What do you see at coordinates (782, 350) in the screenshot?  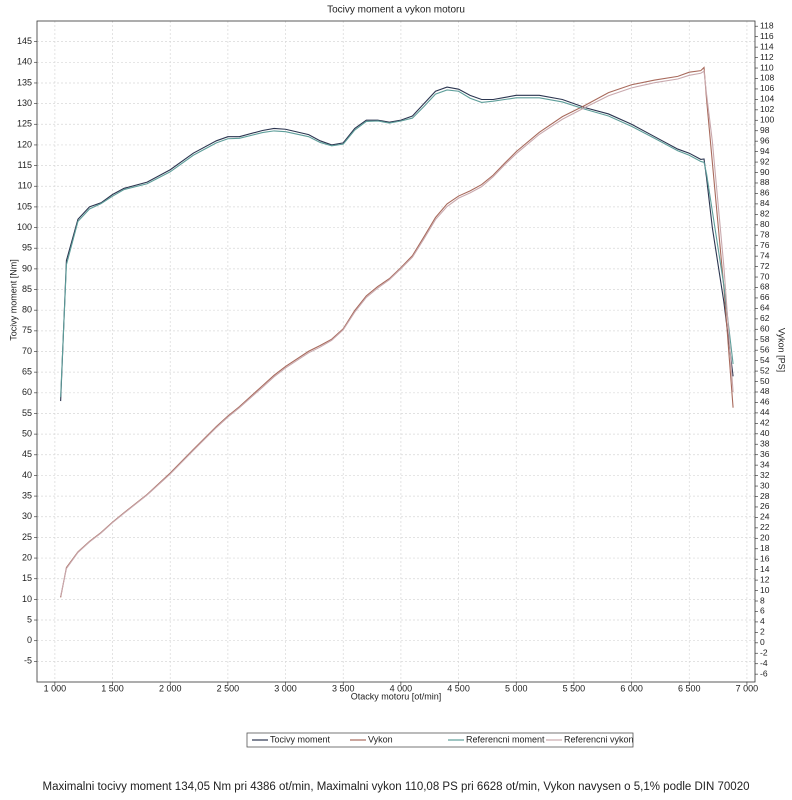 I see `y2-axis-label: Vykon [PS]` at bounding box center [782, 350].